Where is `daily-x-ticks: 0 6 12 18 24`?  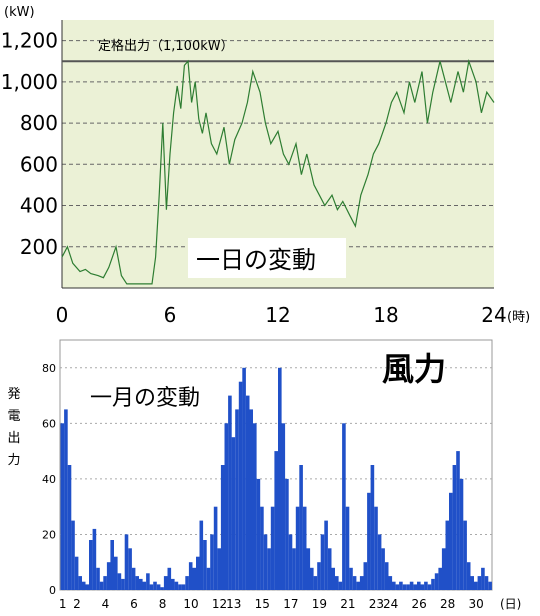 daily-x-ticks: 0 6 12 18 24 is located at coordinates (281, 315).